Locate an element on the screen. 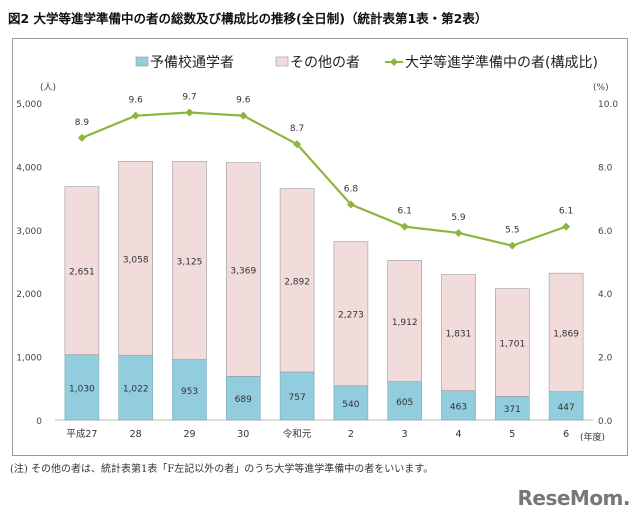 Image resolution: width=640 pixels, height=518 pixels. bar-other-label: 2,273 is located at coordinates (351, 316).